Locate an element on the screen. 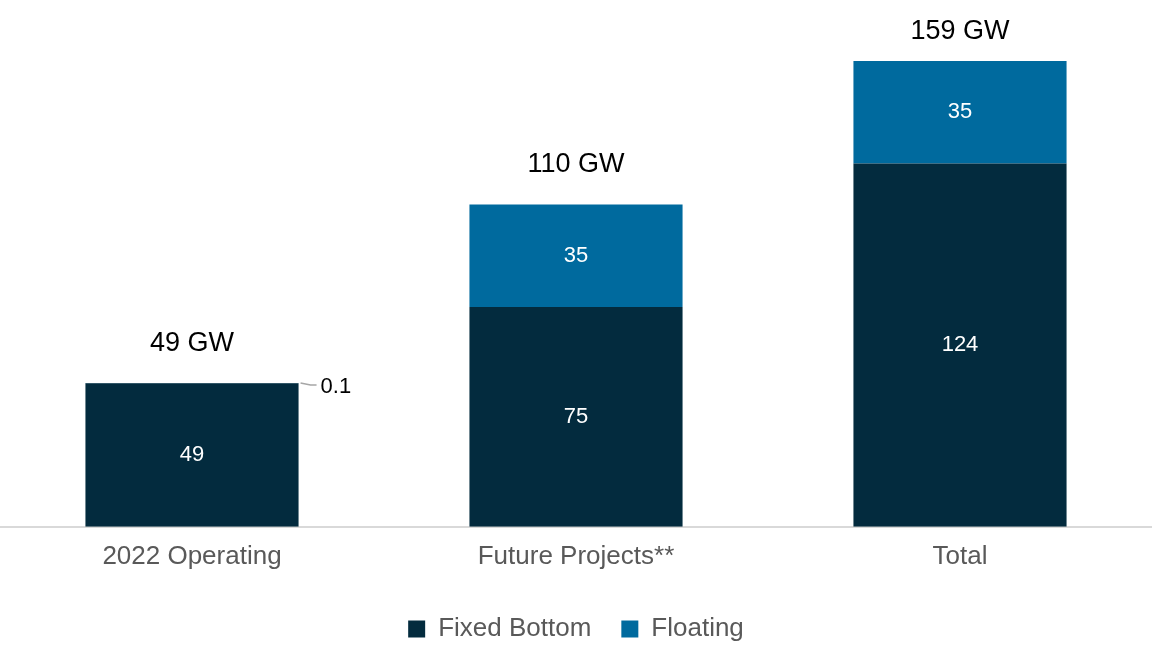 This screenshot has width=1152, height=652. data-label: 75 is located at coordinates (576, 415).